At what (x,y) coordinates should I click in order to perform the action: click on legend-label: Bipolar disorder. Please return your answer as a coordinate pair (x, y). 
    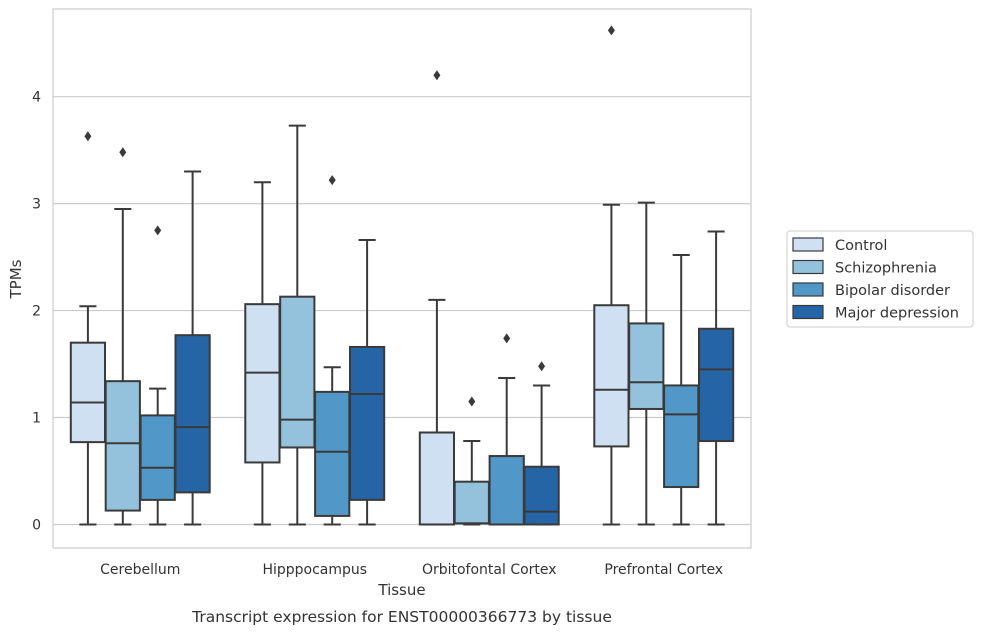
    Looking at the image, I should click on (892, 291).